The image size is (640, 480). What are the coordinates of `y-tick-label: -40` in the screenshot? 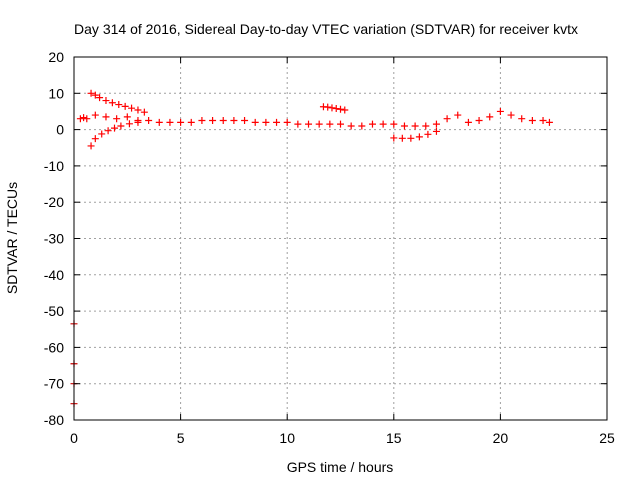 It's located at (54, 275).